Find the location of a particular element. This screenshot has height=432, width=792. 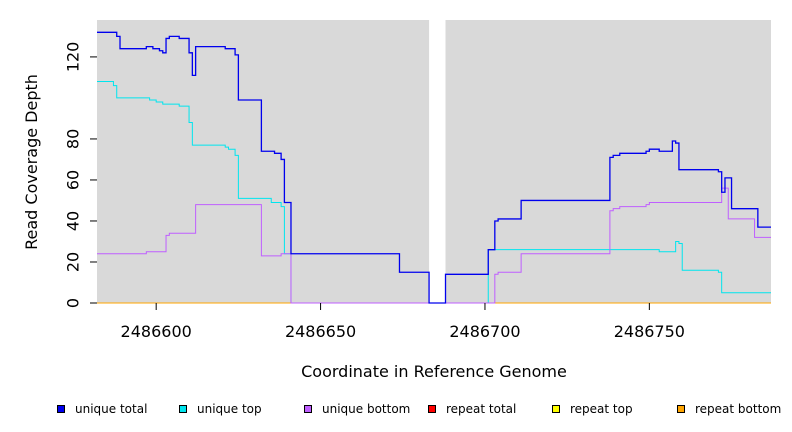

legend-item-repeat-top: repeat top is located at coordinates (592, 409).